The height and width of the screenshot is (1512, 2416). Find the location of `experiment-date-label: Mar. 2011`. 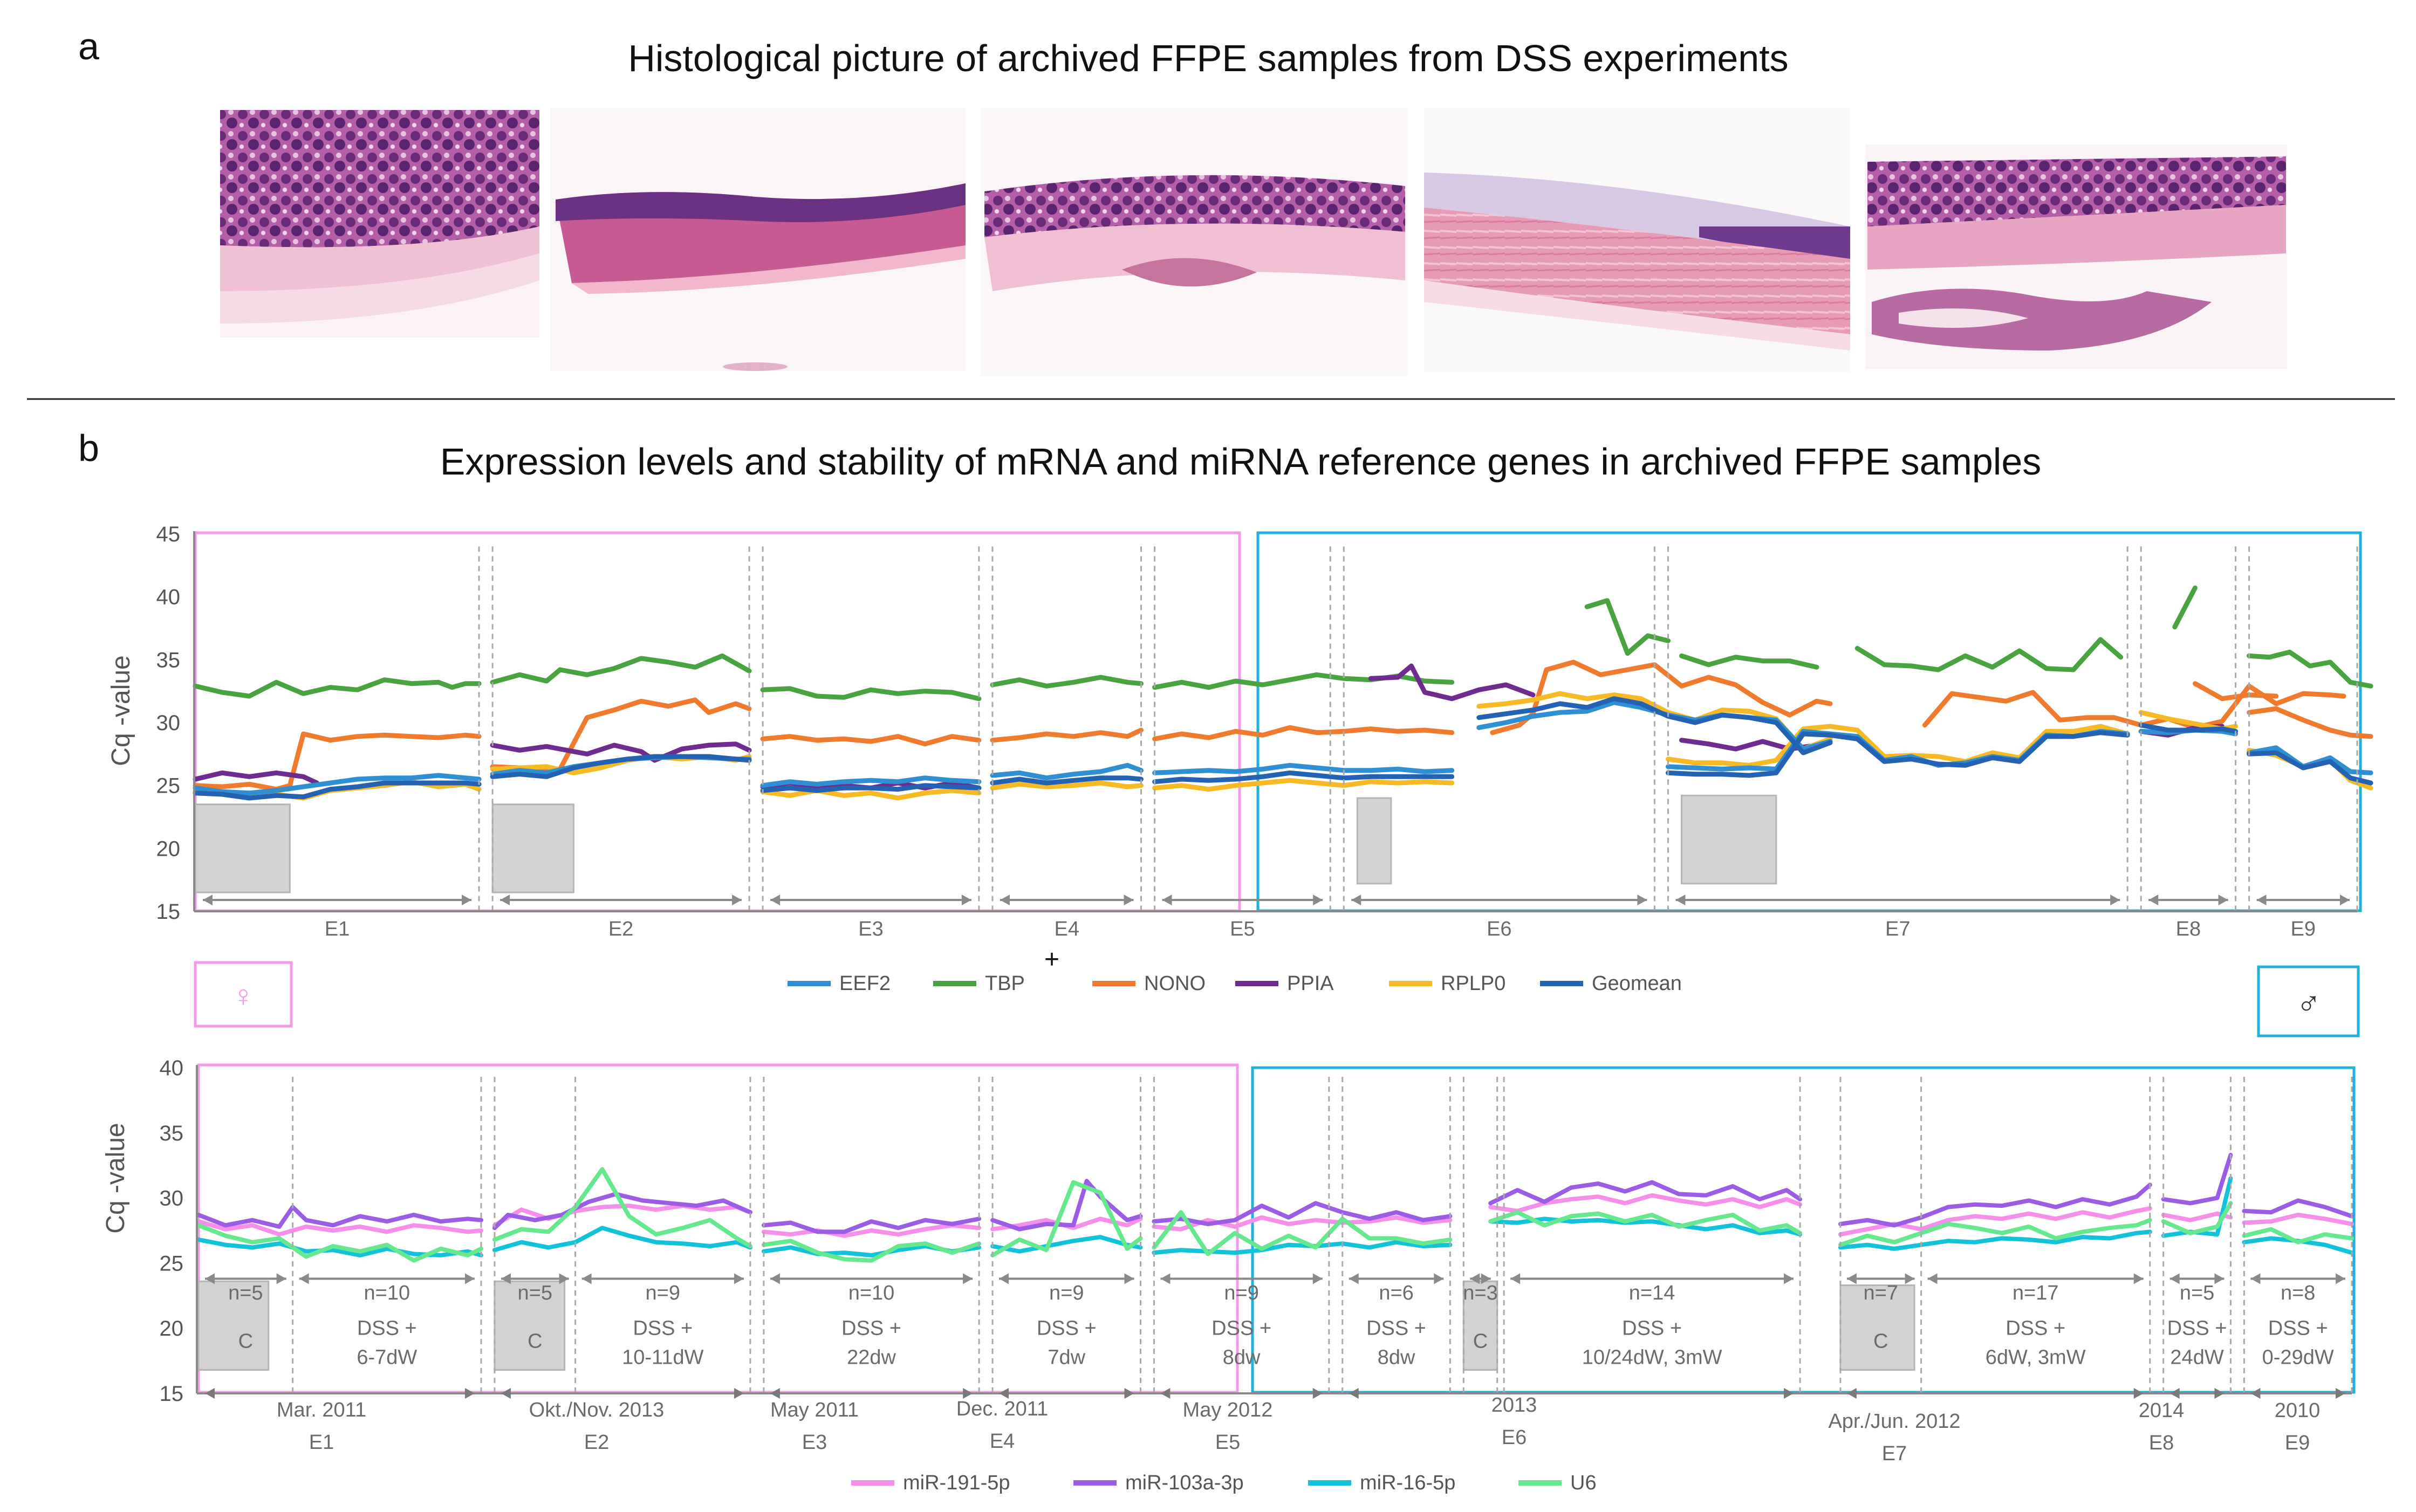

experiment-date-label: Mar. 2011 is located at coordinates (321, 1410).